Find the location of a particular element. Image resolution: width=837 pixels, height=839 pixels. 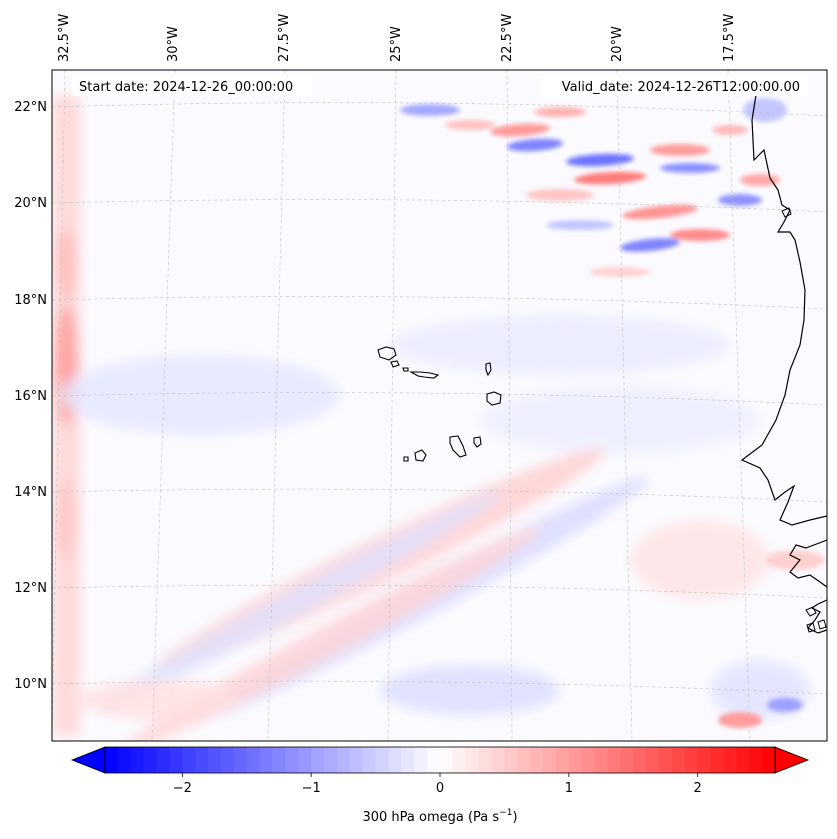

valid-date-box is located at coordinates (674, 86).